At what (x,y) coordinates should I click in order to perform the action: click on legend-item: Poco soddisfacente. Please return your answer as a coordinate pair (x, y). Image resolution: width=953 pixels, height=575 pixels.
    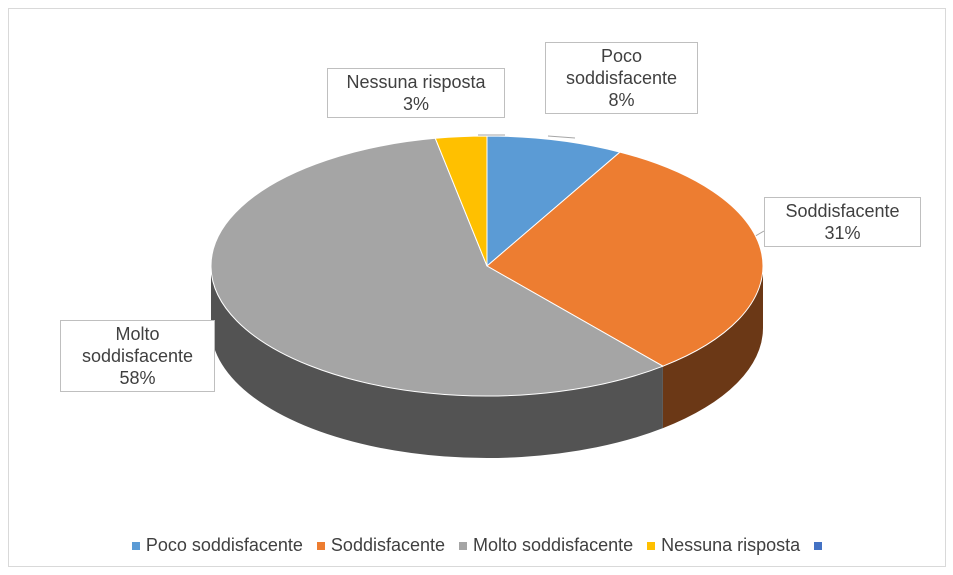
    Looking at the image, I should click on (217, 545).